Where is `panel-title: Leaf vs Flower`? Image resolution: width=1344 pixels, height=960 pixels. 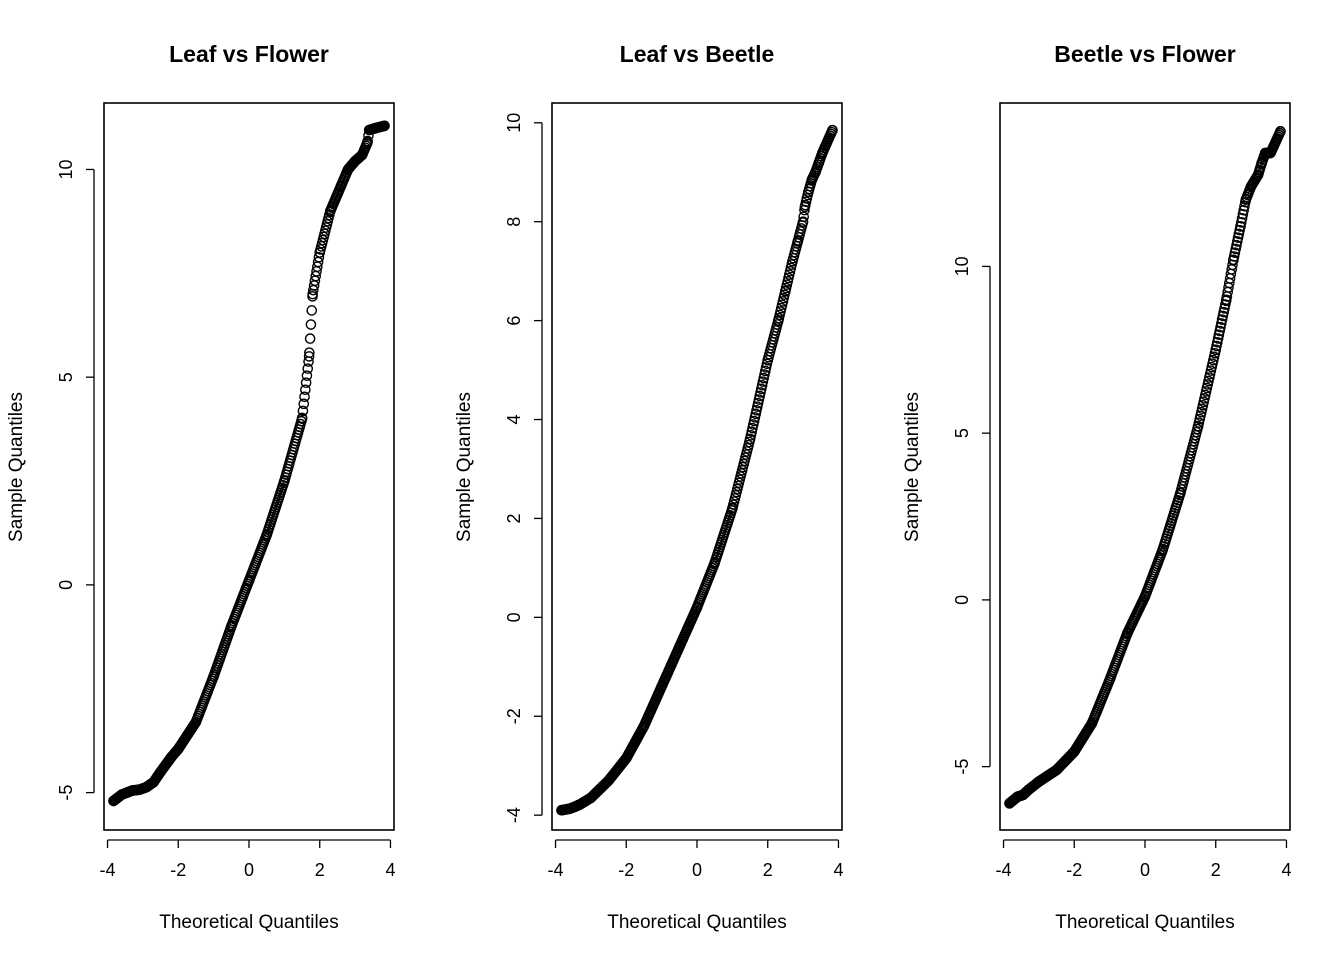
panel-title: Leaf vs Flower is located at coordinates (249, 54).